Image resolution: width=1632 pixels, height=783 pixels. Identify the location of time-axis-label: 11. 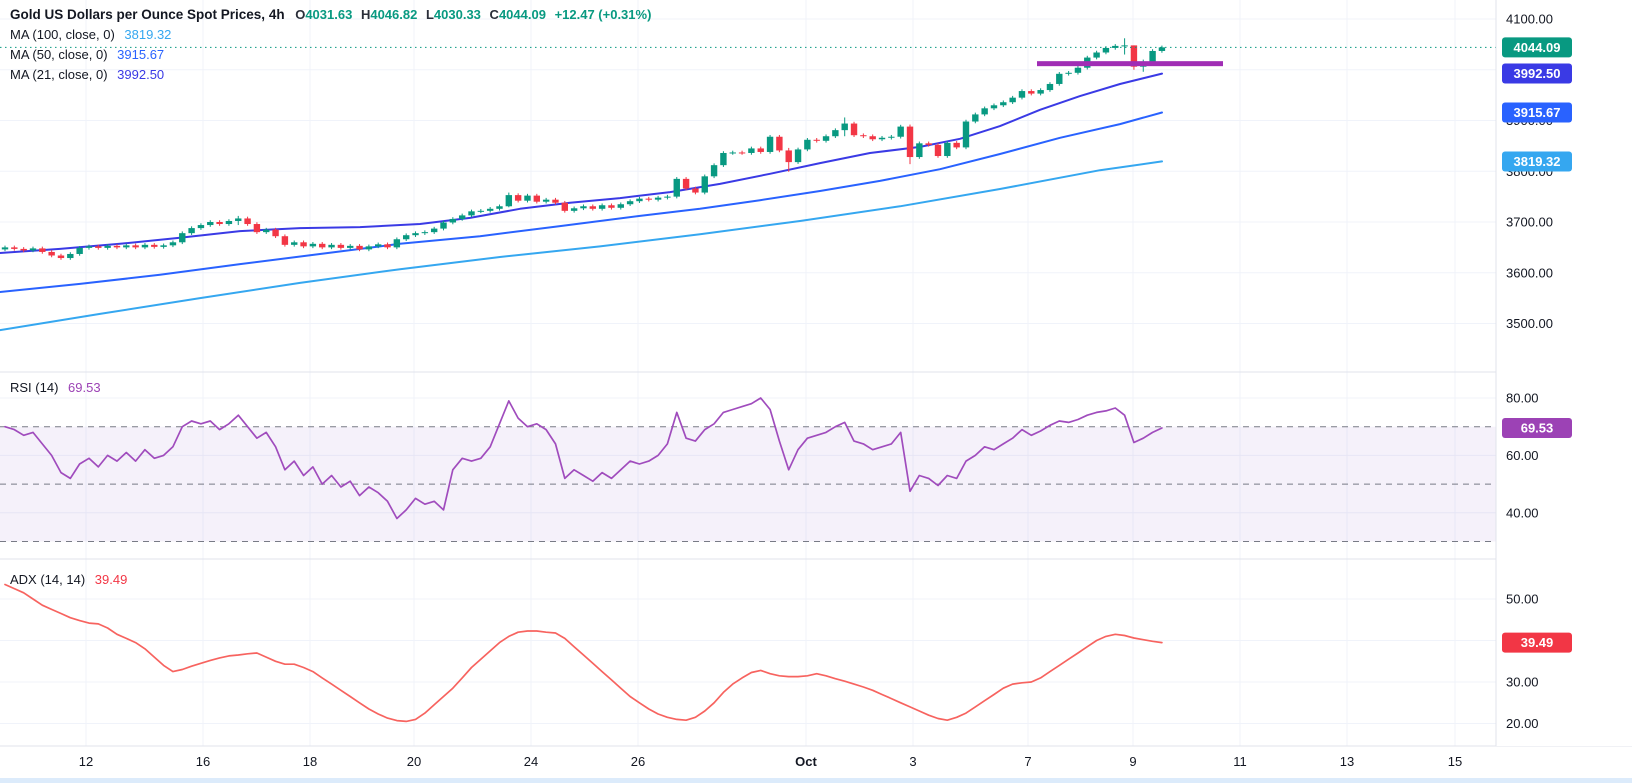
(1240, 761).